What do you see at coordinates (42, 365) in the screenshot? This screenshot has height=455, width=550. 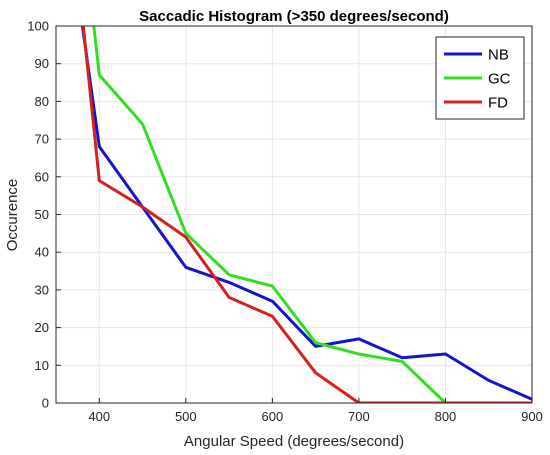 I see `y-tick-label: 10` at bounding box center [42, 365].